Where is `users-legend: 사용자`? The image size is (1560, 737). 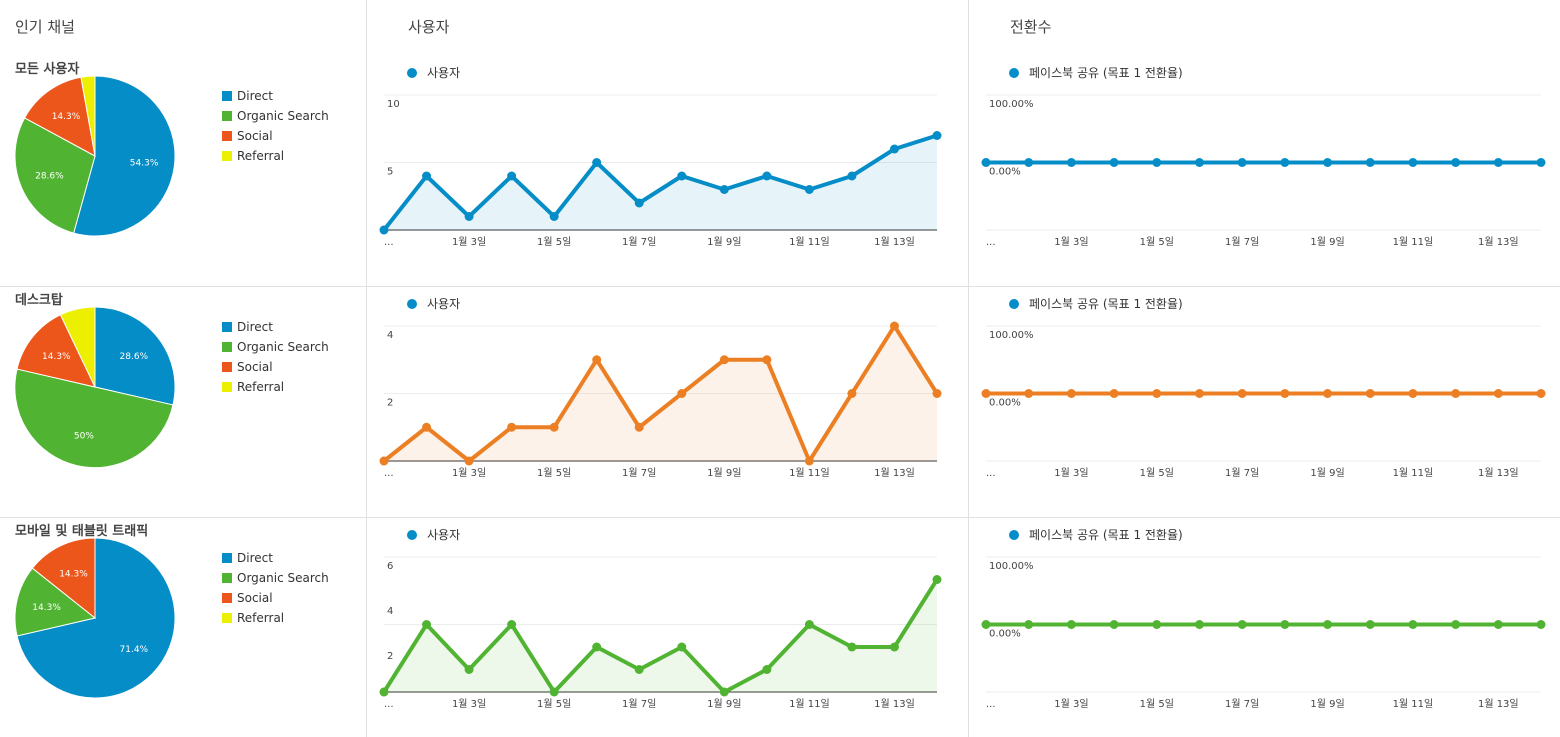
users-legend: 사용자 is located at coordinates (433, 72).